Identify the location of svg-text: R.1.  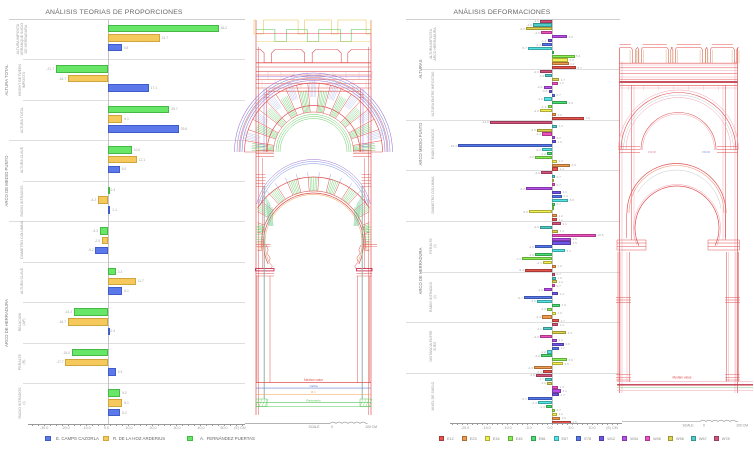
(313, 392).